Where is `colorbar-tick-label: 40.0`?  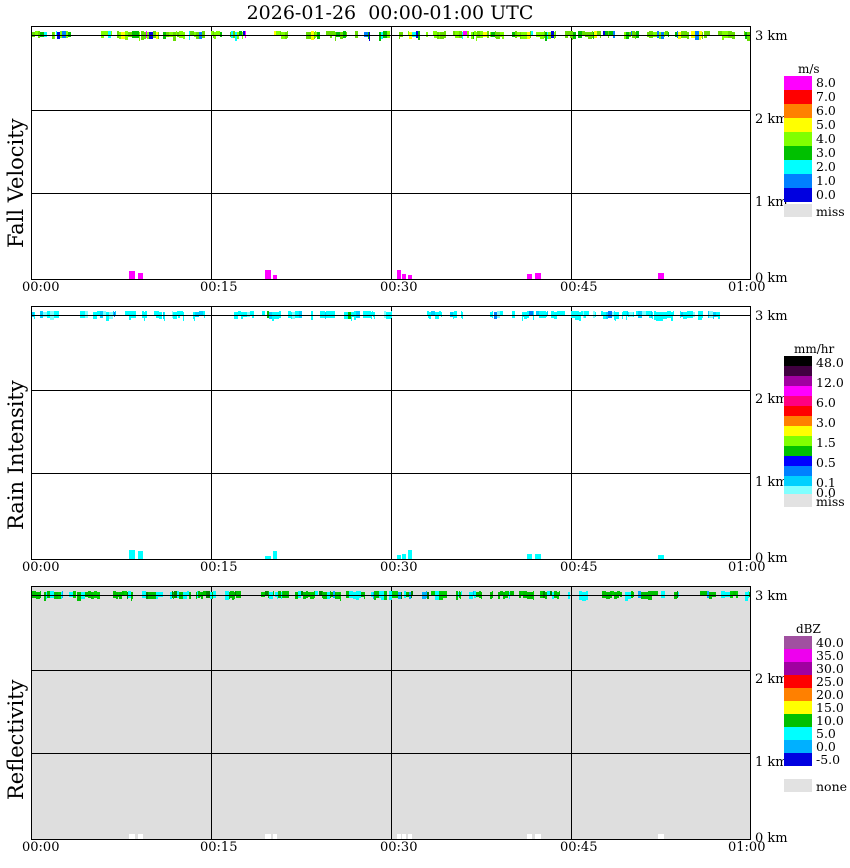
colorbar-tick-label: 40.0 is located at coordinates (830, 642).